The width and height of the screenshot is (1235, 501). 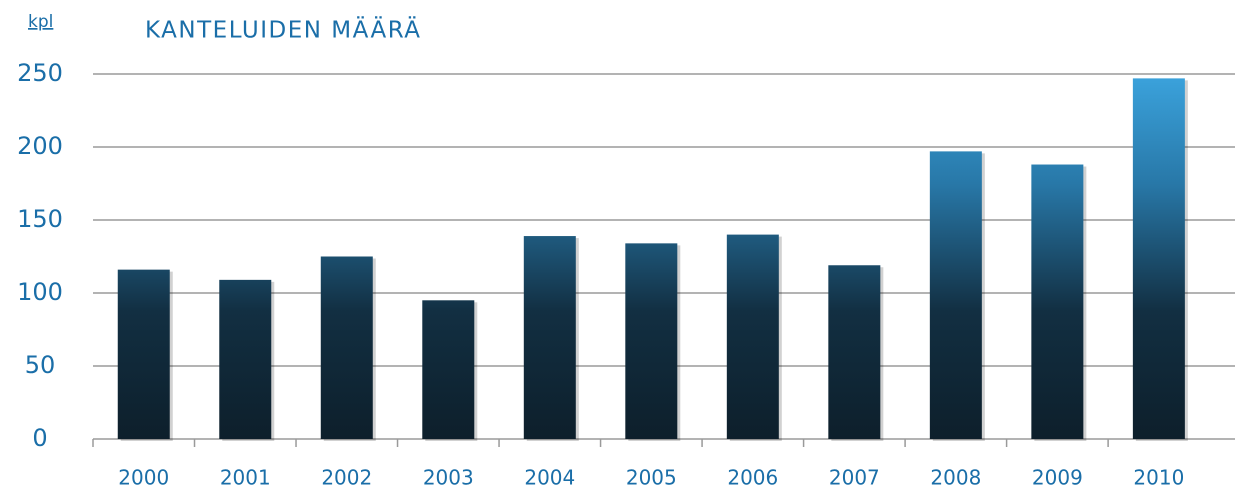 What do you see at coordinates (283, 30) in the screenshot?
I see `chart-title: KANTELUIDEN MÄÄRÄ` at bounding box center [283, 30].